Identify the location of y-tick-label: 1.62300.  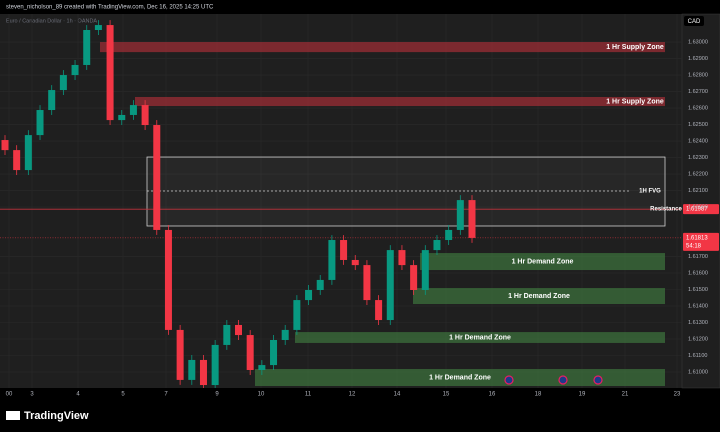
(698, 158).